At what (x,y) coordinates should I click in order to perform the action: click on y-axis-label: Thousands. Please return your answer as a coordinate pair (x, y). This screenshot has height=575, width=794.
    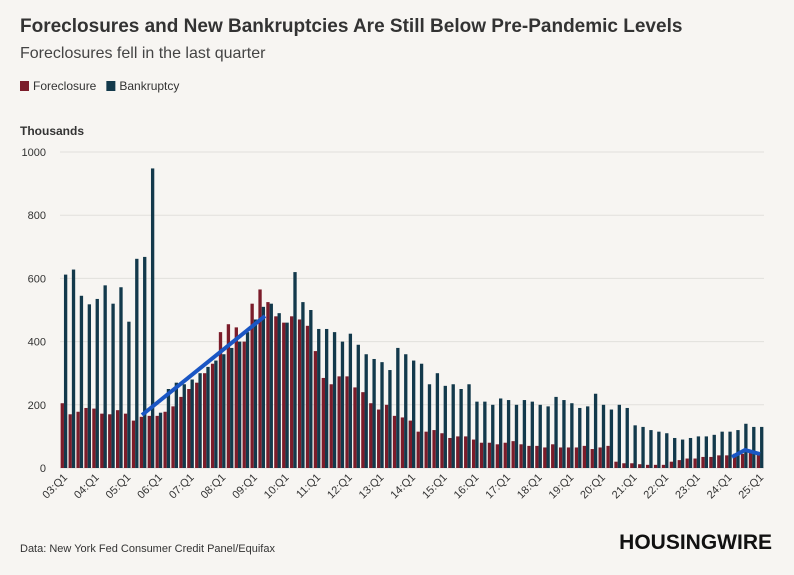
    Looking at the image, I should click on (52, 131).